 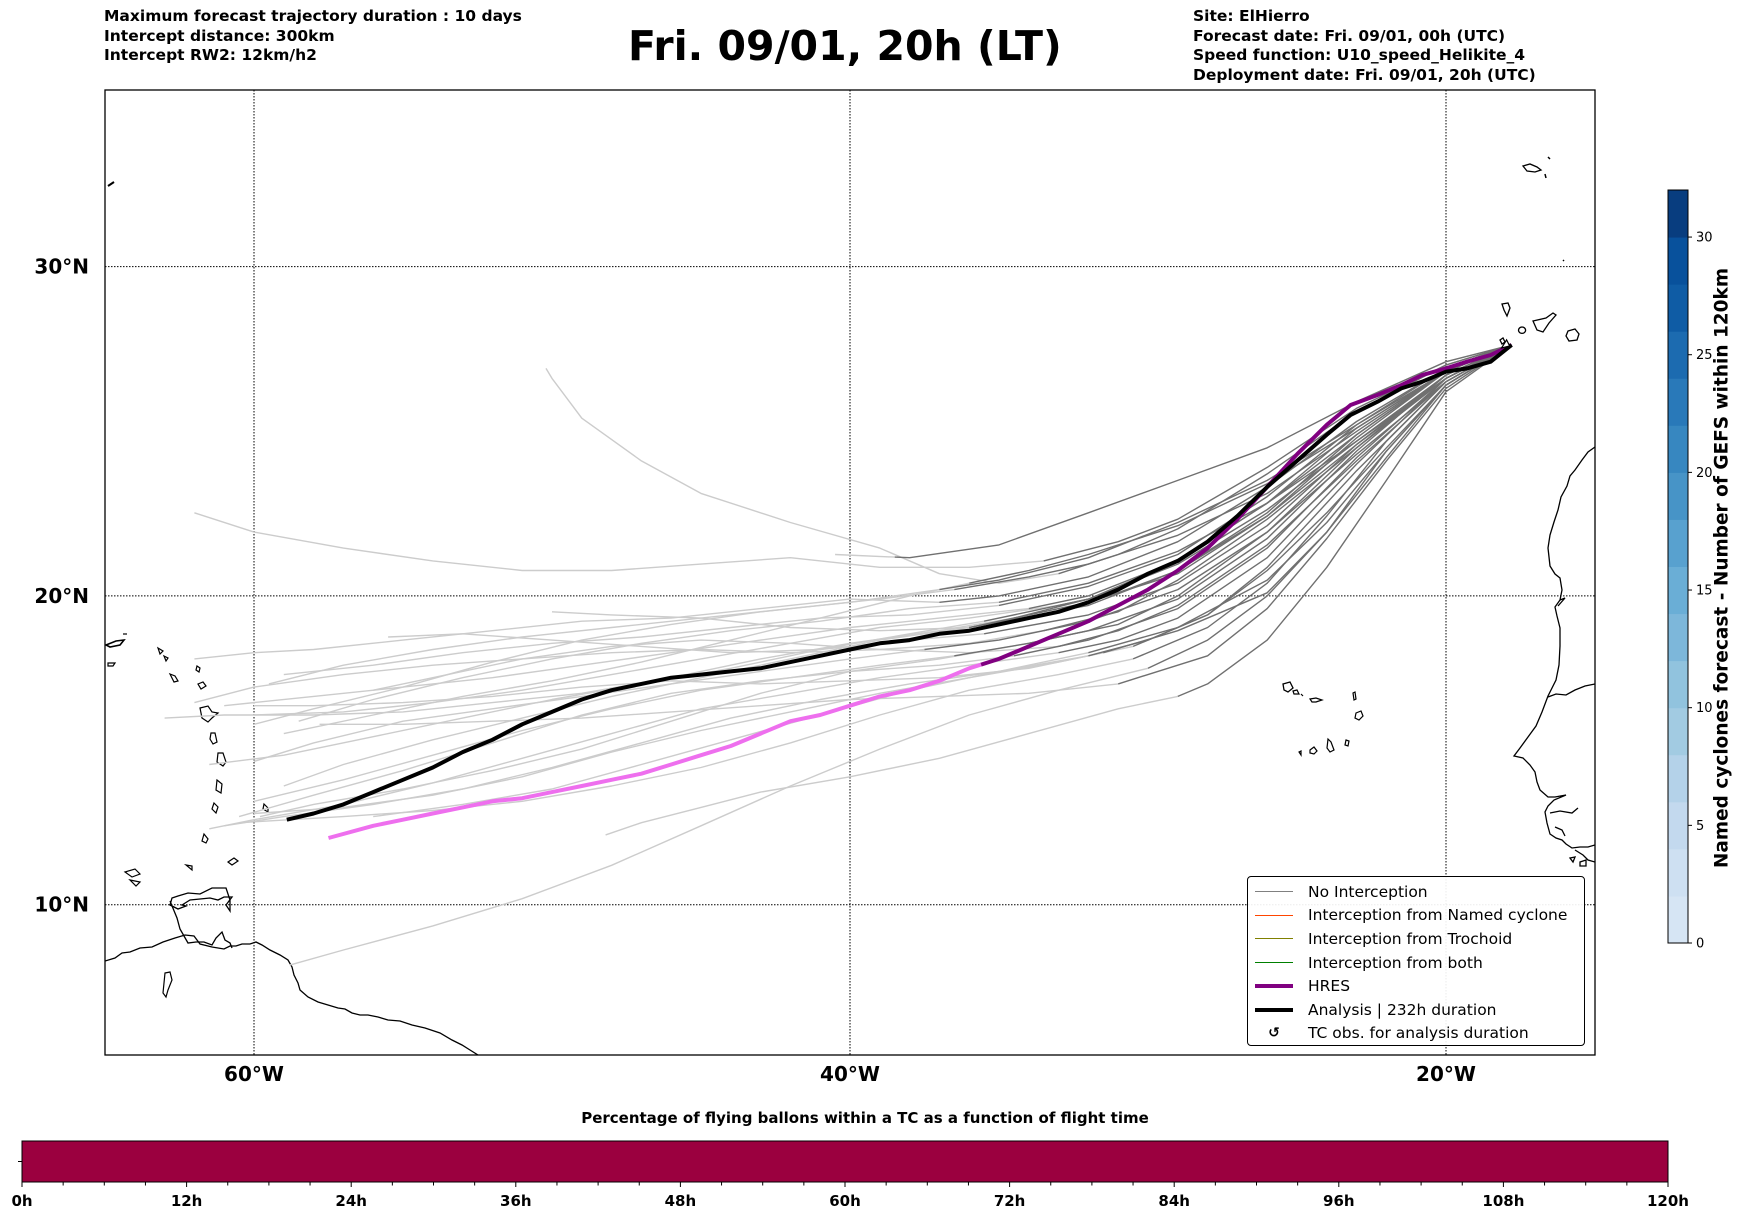 What do you see at coordinates (1561, 602) in the screenshot?
I see `coastline-senegal-river` at bounding box center [1561, 602].